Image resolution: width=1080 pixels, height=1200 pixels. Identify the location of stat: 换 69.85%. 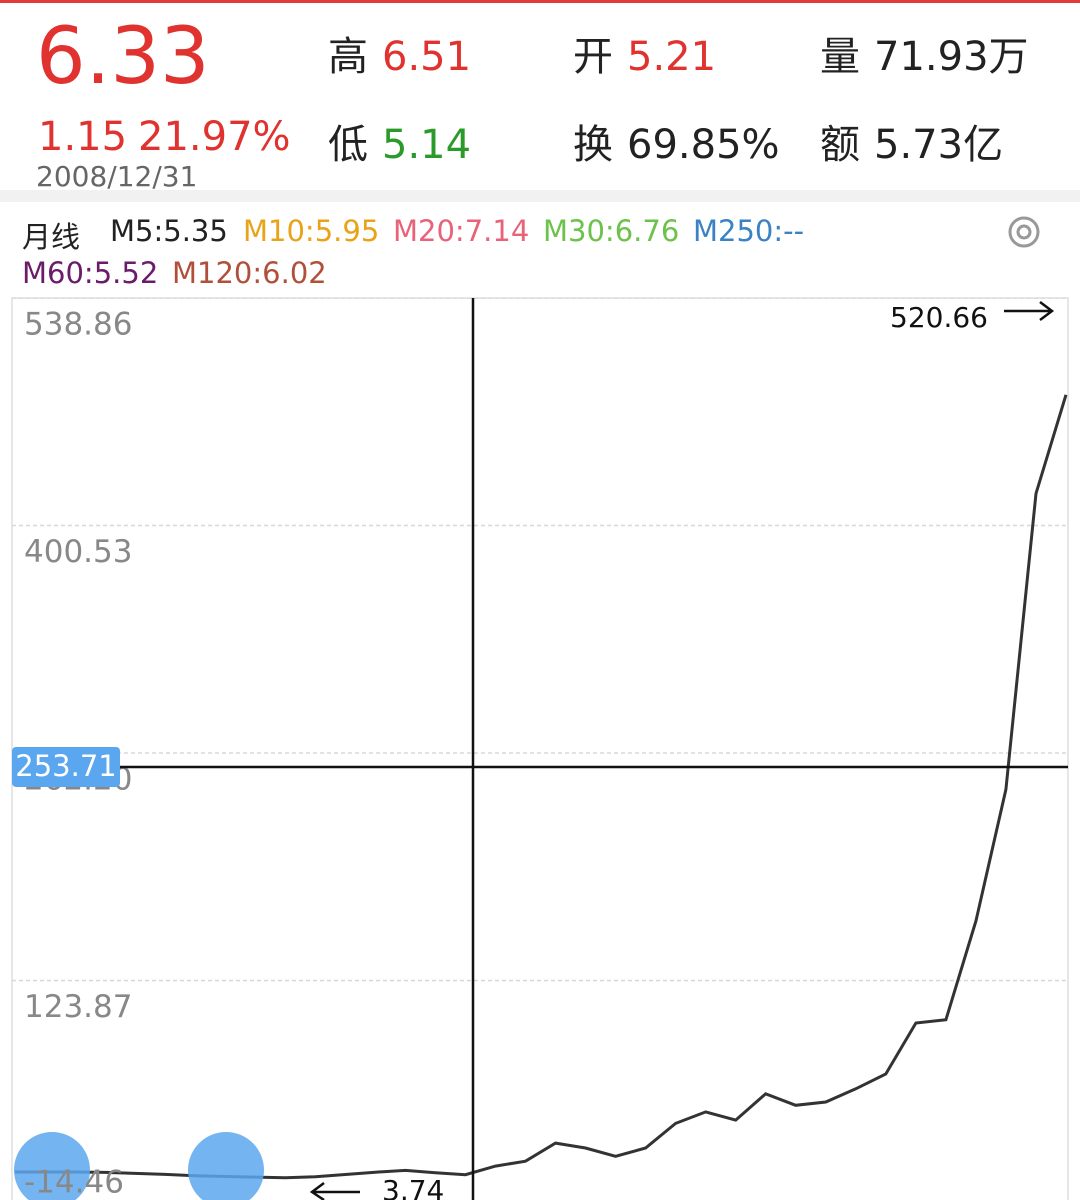
(676, 141).